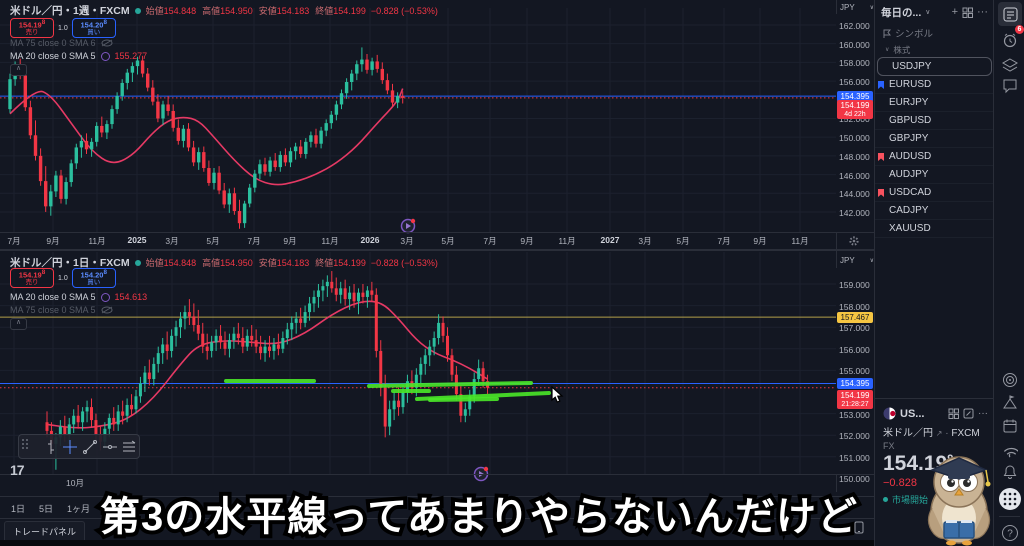 Image resolution: width=1024 pixels, height=546 pixels. I want to click on keypad-icon, so click(1010, 499).